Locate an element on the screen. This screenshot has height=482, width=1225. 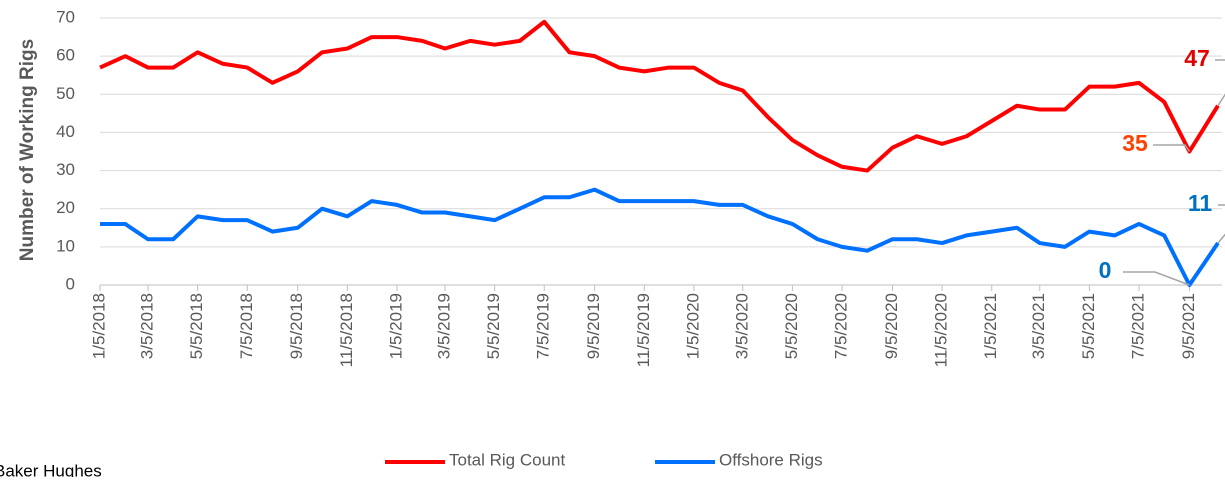
y-tick-label: 20 is located at coordinates (65, 207).